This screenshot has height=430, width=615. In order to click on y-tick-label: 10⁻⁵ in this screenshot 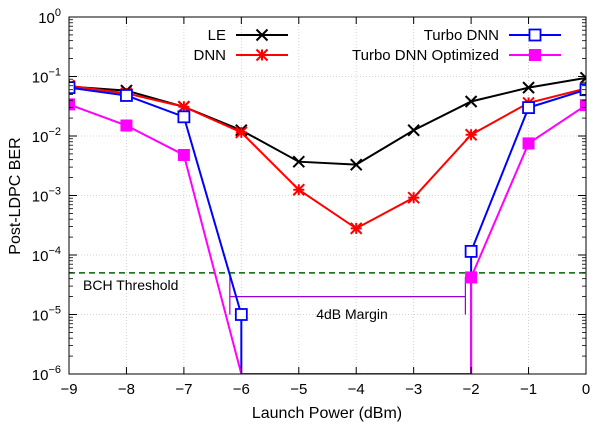, I will do `click(46, 315)`.